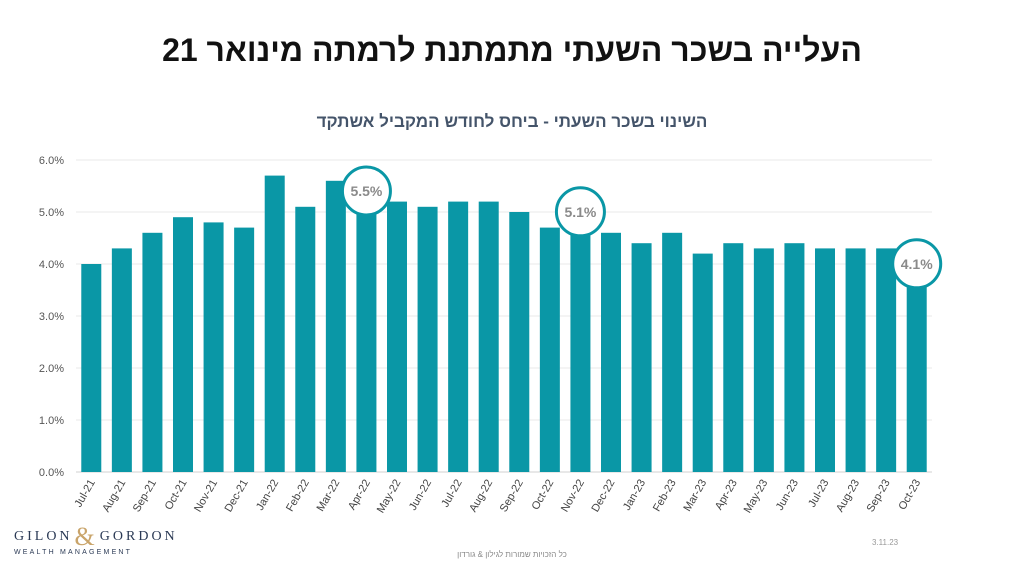  I want to click on callout-label: 5.1%, so click(580, 212).